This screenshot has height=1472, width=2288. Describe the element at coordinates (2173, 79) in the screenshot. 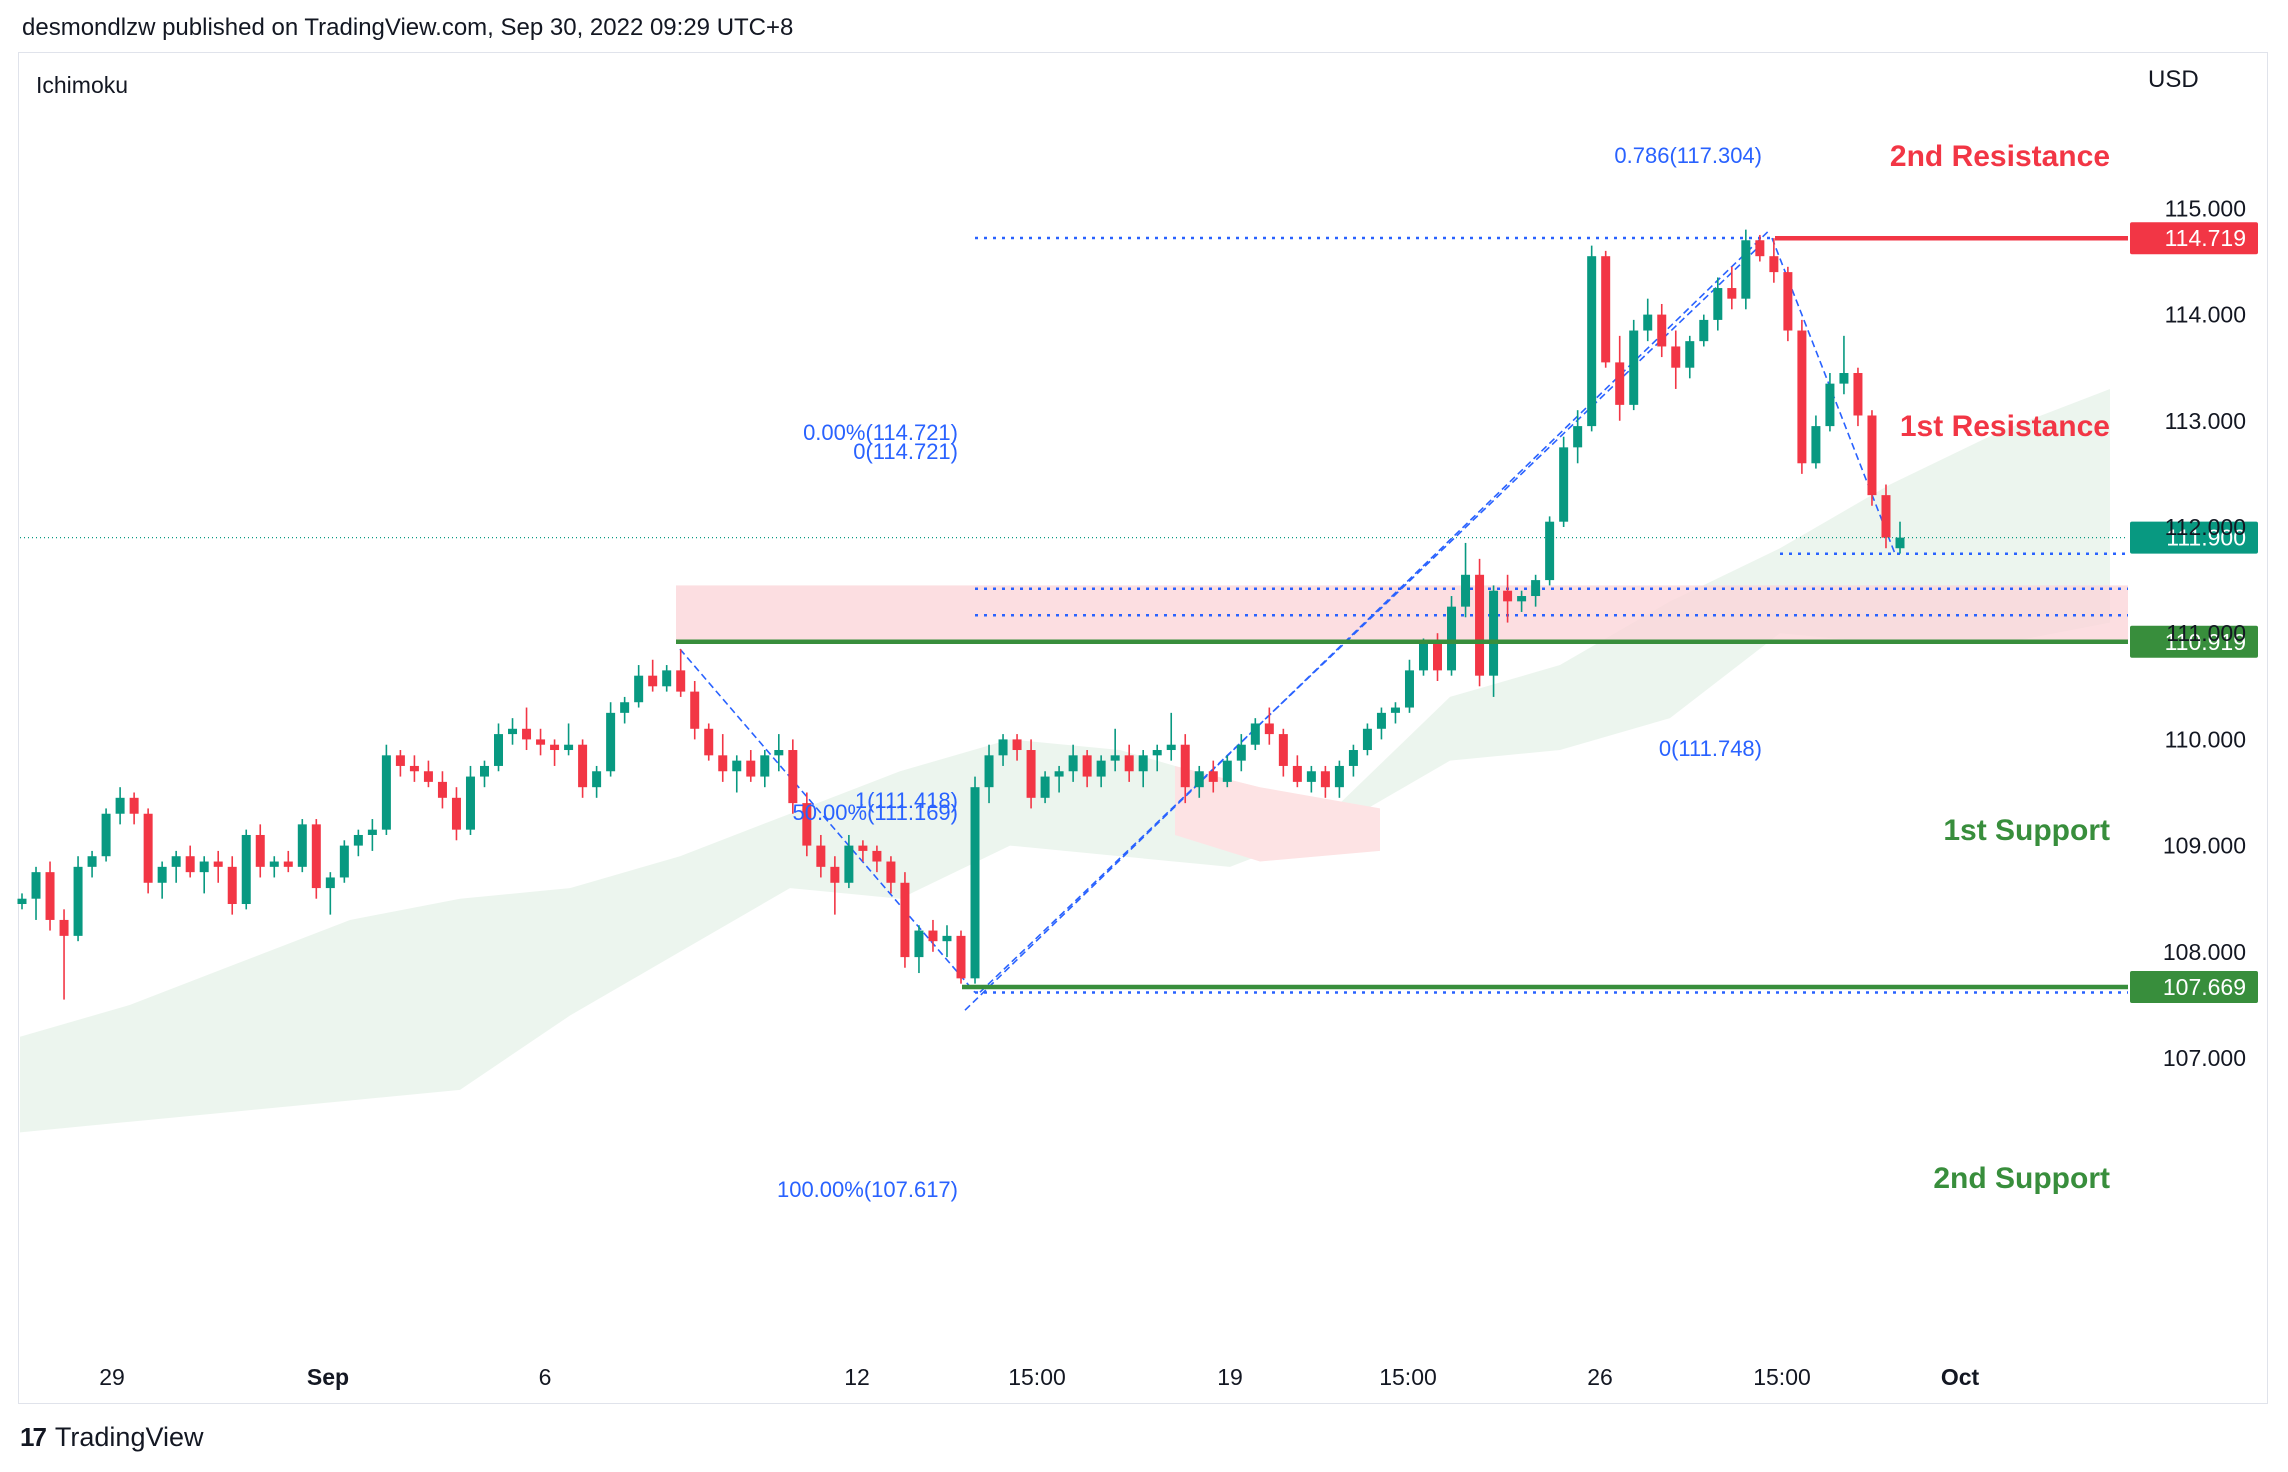

I see `currency-label: USD` at that location.